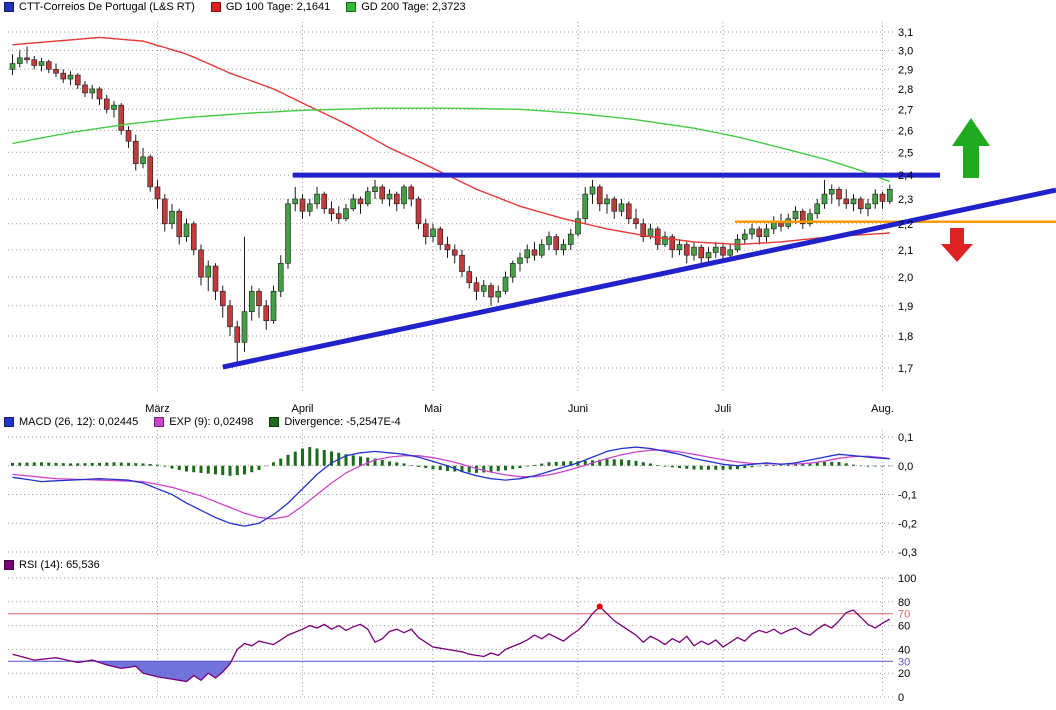  What do you see at coordinates (163, 671) in the screenshot?
I see `rsi-oversold-fill` at bounding box center [163, 671].